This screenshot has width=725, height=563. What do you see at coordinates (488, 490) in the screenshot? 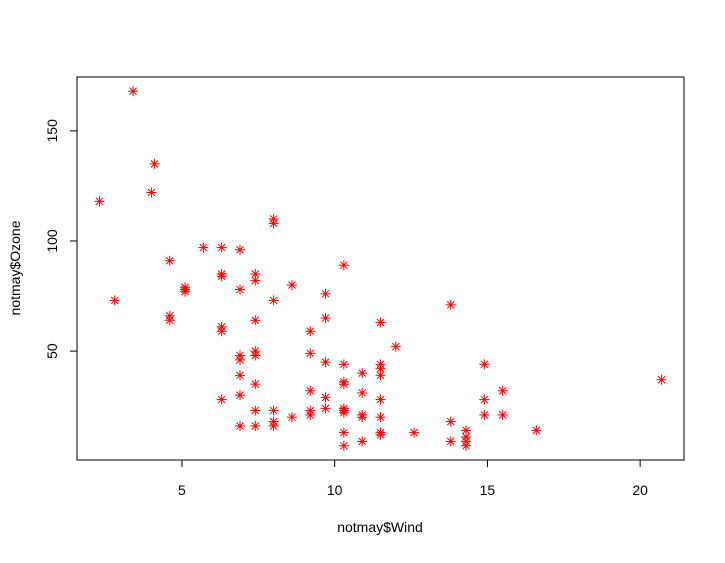
I see `x-tick-label: 15` at bounding box center [488, 490].